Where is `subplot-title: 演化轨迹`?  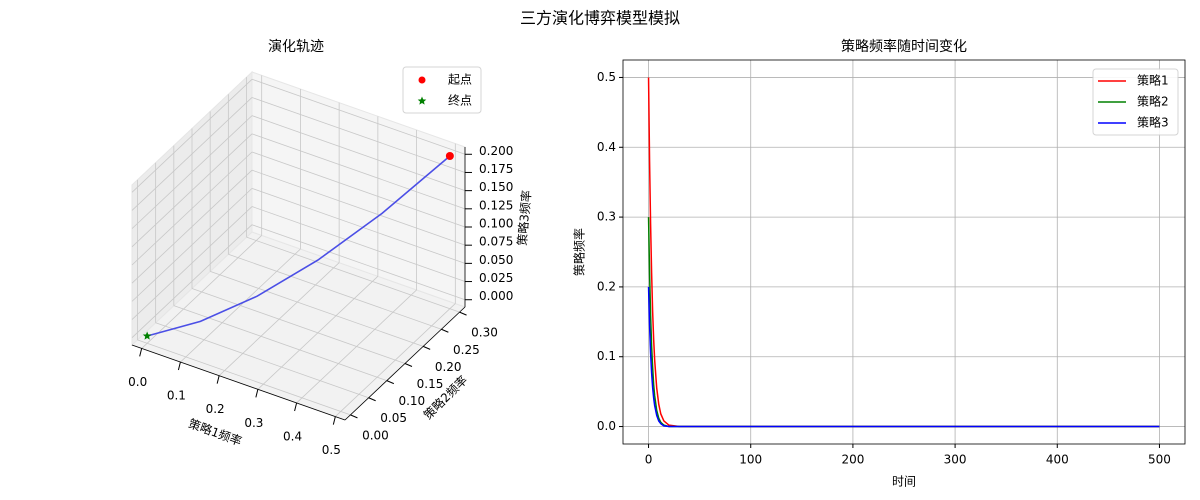
subplot-title: 演化轨迹 is located at coordinates (296, 47).